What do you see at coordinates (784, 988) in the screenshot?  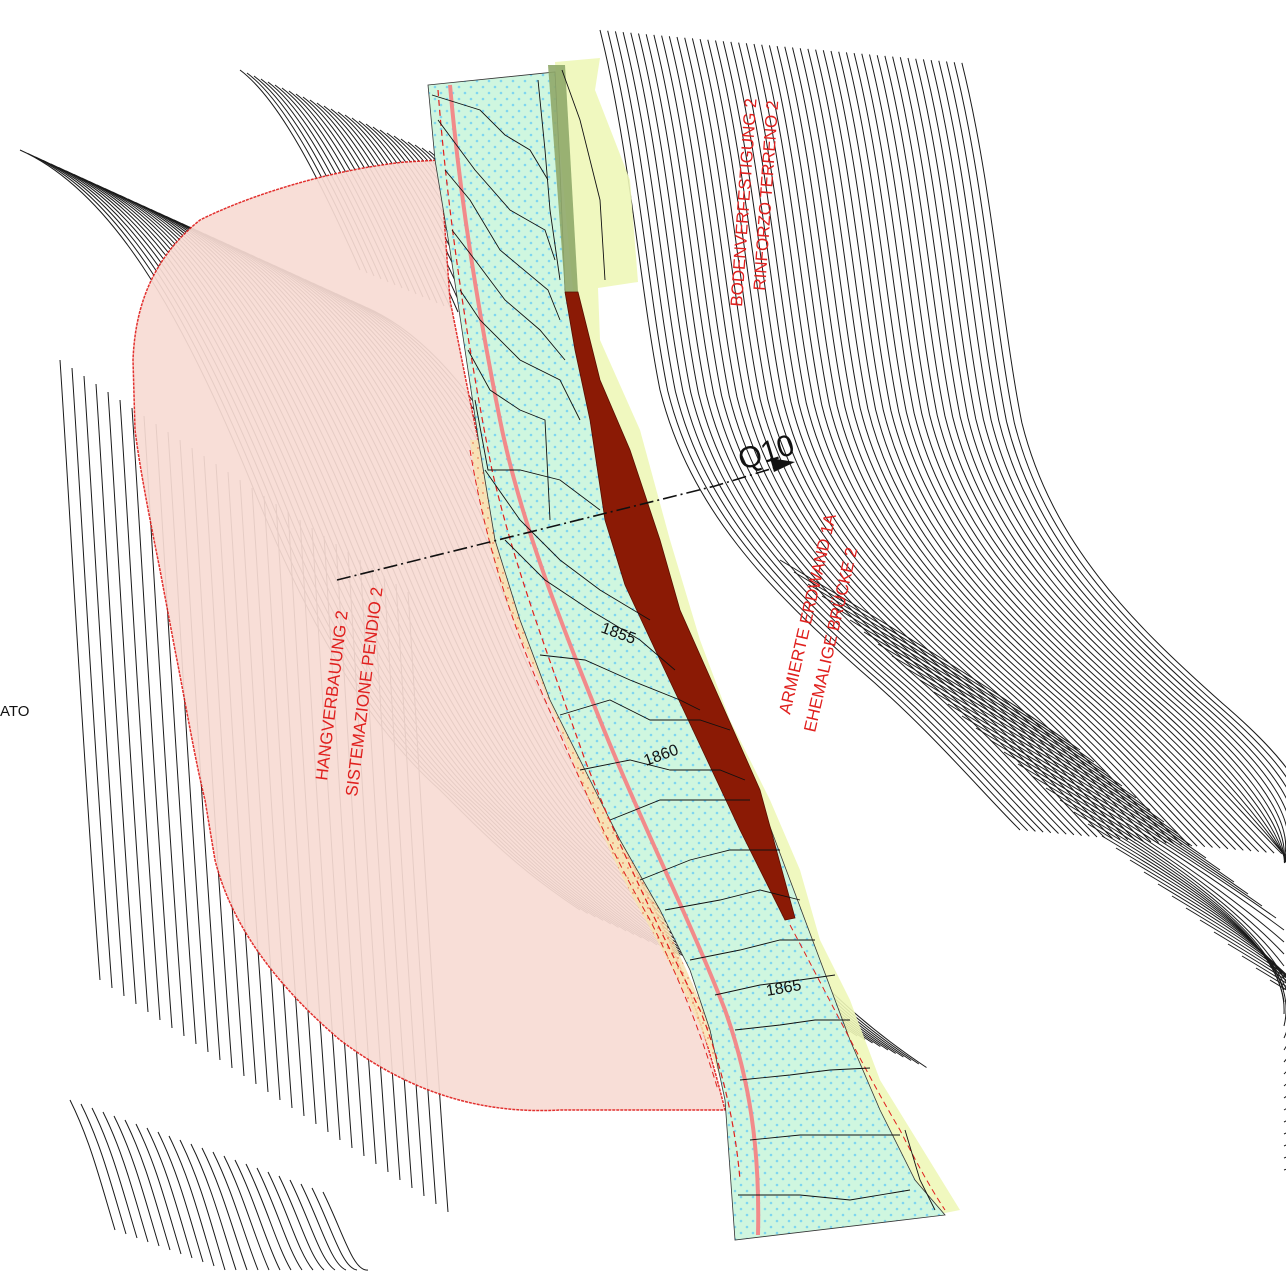 I see `elevation-label: 1865` at bounding box center [784, 988].